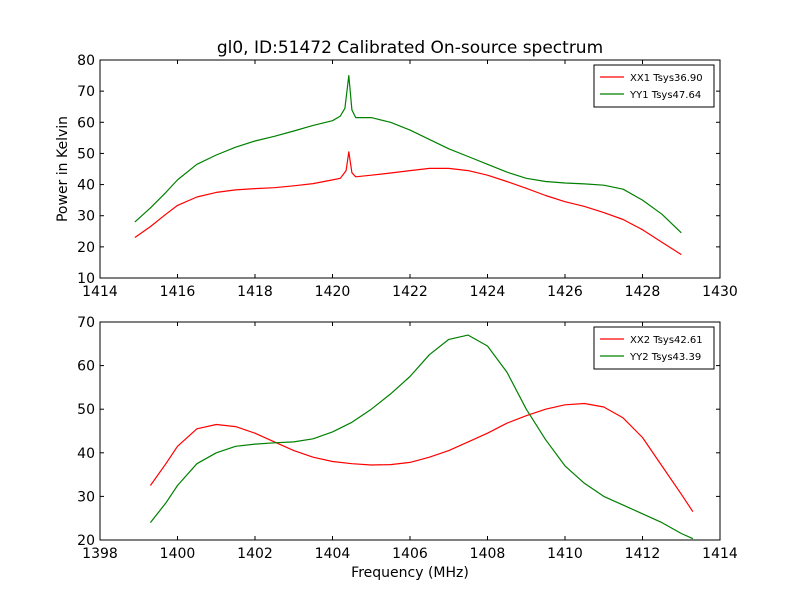 The image size is (800, 600). Describe the element at coordinates (643, 554) in the screenshot. I see `x-tick-label: 1412` at that location.